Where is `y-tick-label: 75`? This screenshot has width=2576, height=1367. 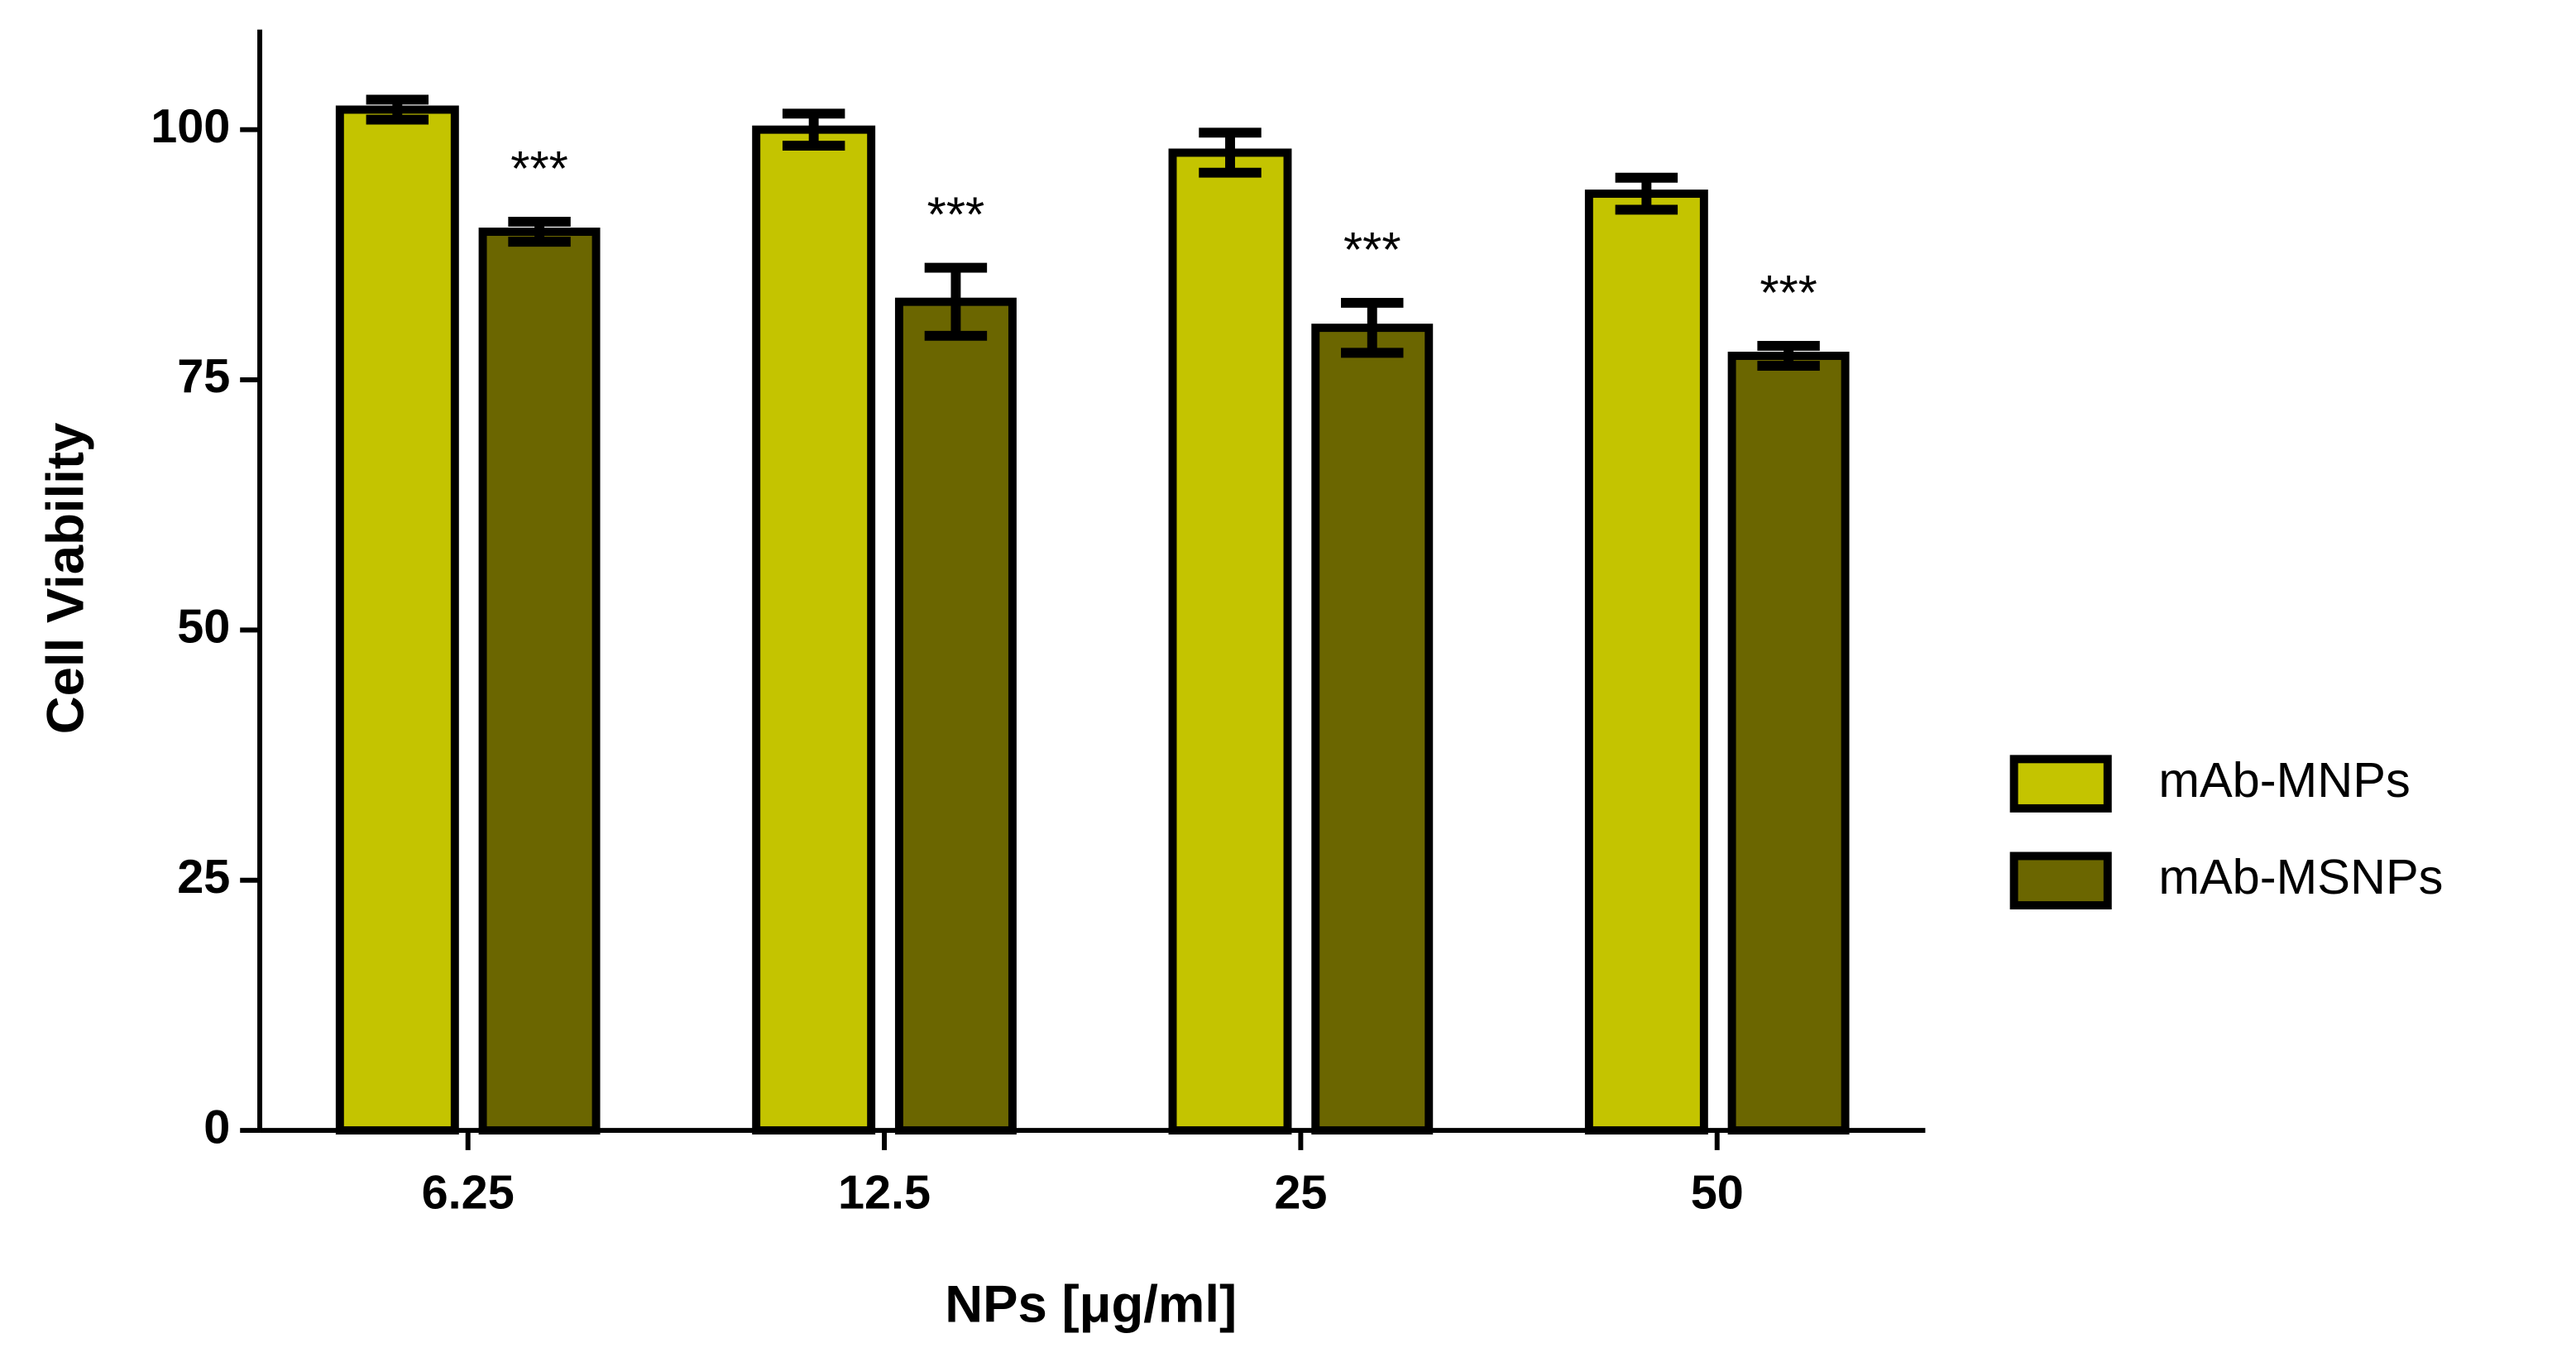
y-tick-label: 75 is located at coordinates (204, 376).